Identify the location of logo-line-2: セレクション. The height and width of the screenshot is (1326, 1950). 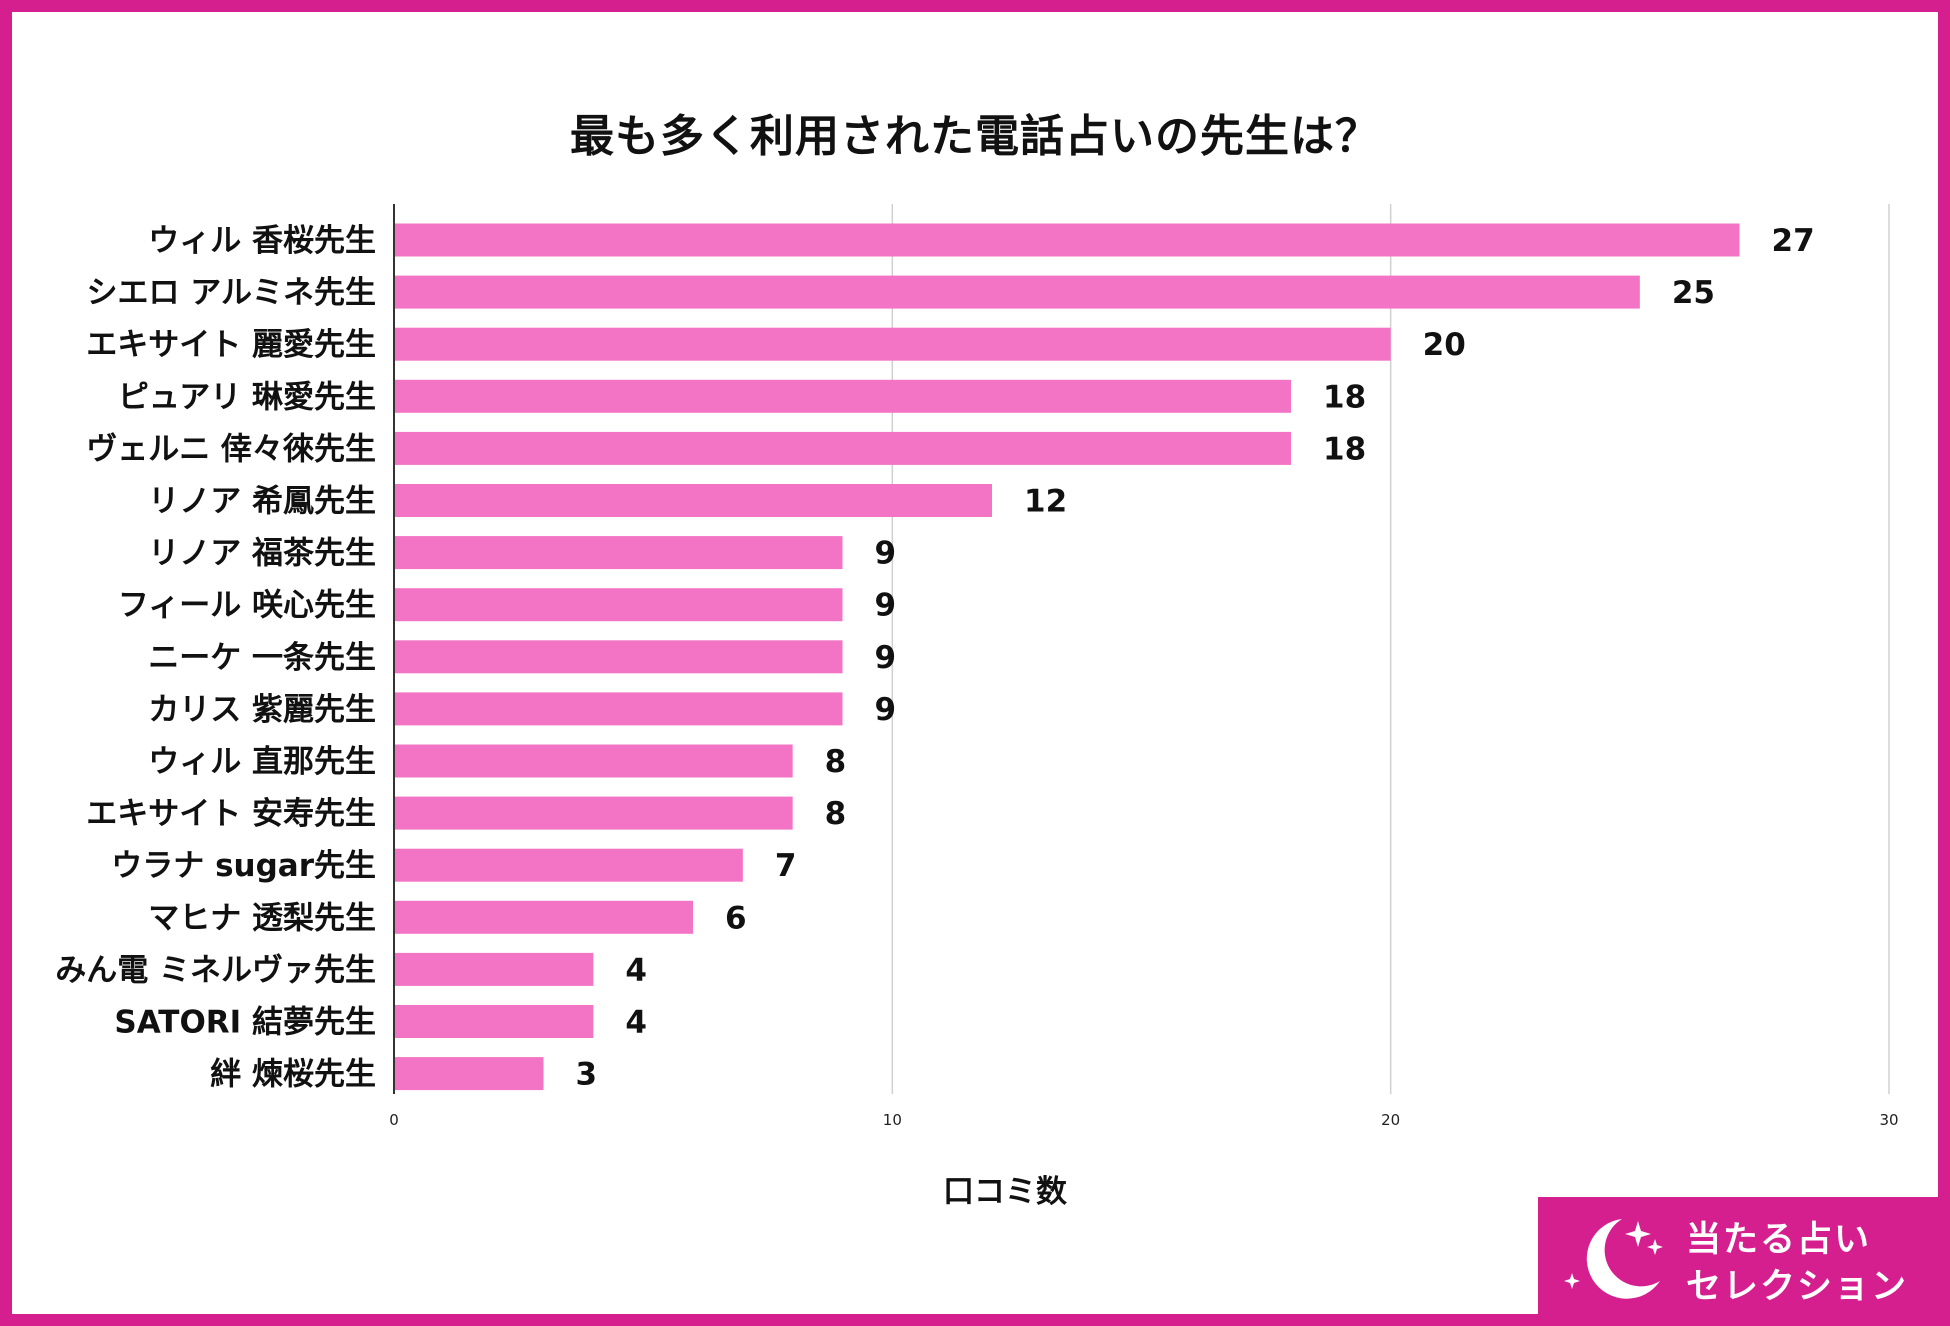
(1797, 1287).